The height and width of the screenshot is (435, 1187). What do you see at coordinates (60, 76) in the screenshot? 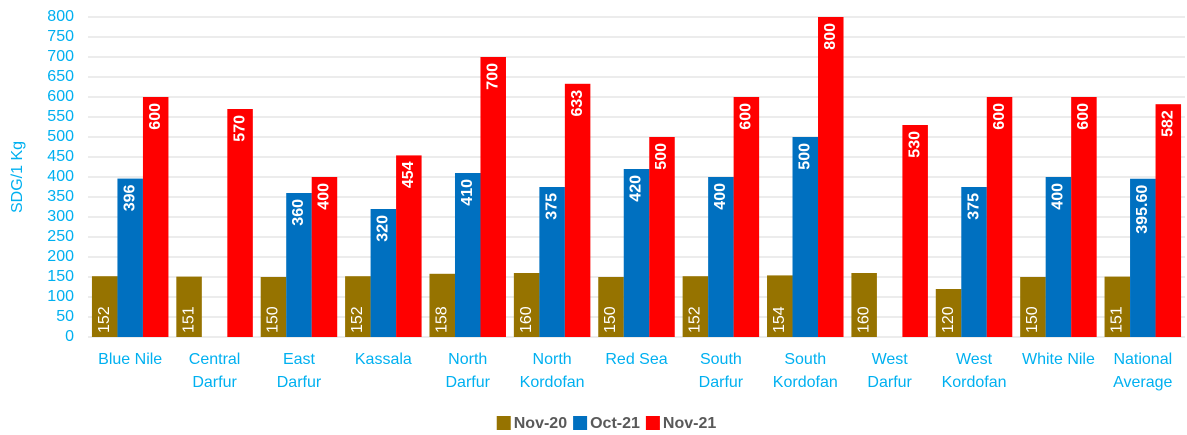
I see `y-tick-label: 650` at bounding box center [60, 76].